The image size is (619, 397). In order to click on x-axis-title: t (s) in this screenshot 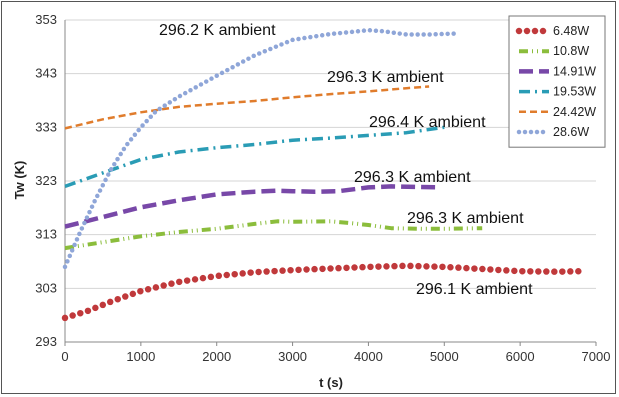, I will do `click(331, 382)`.